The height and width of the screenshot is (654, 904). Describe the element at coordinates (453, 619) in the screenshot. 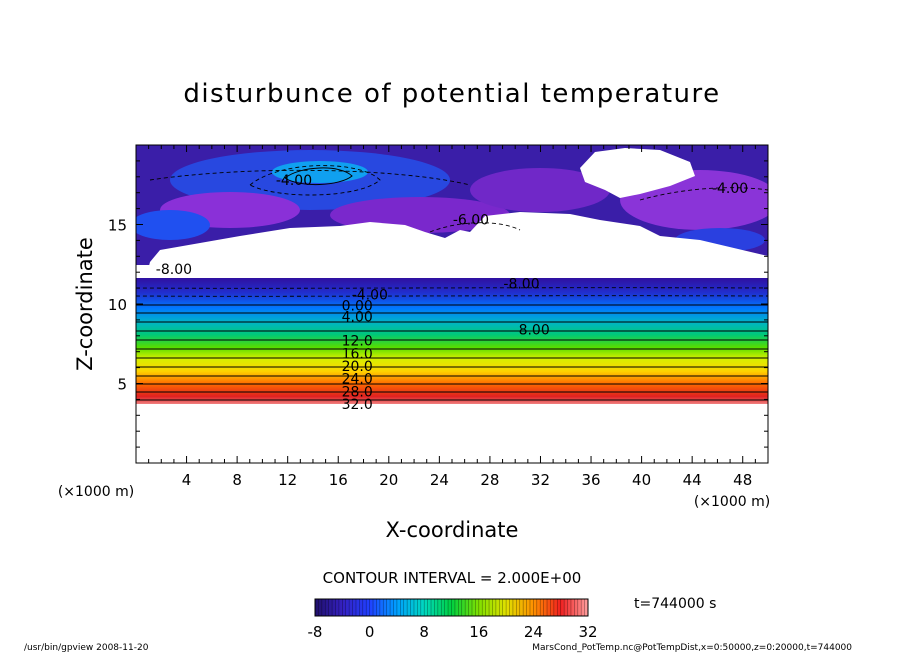

I see `colorbar: -8 0 8 16 24 32` at that location.